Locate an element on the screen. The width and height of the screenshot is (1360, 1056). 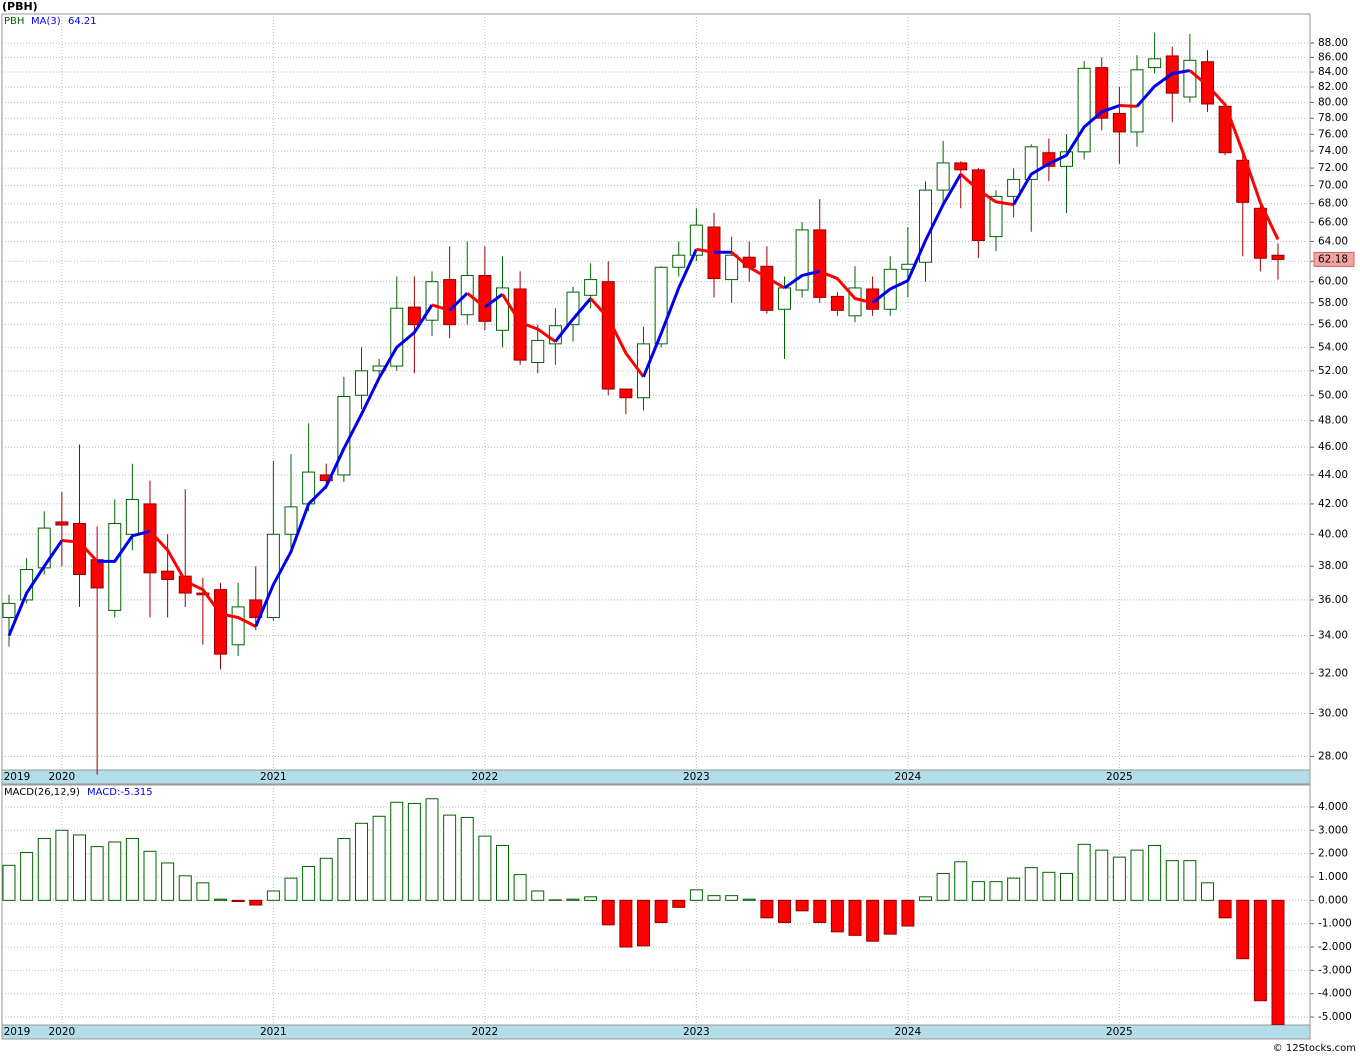
x-tick-label: 2019 is located at coordinates (17, 1032).